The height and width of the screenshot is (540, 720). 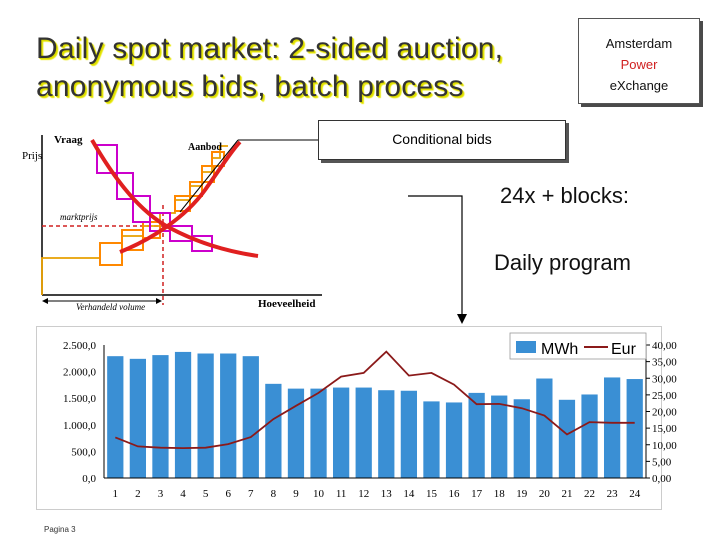 What do you see at coordinates (296, 494) in the screenshot?
I see `x-tick-label: 9` at bounding box center [296, 494].